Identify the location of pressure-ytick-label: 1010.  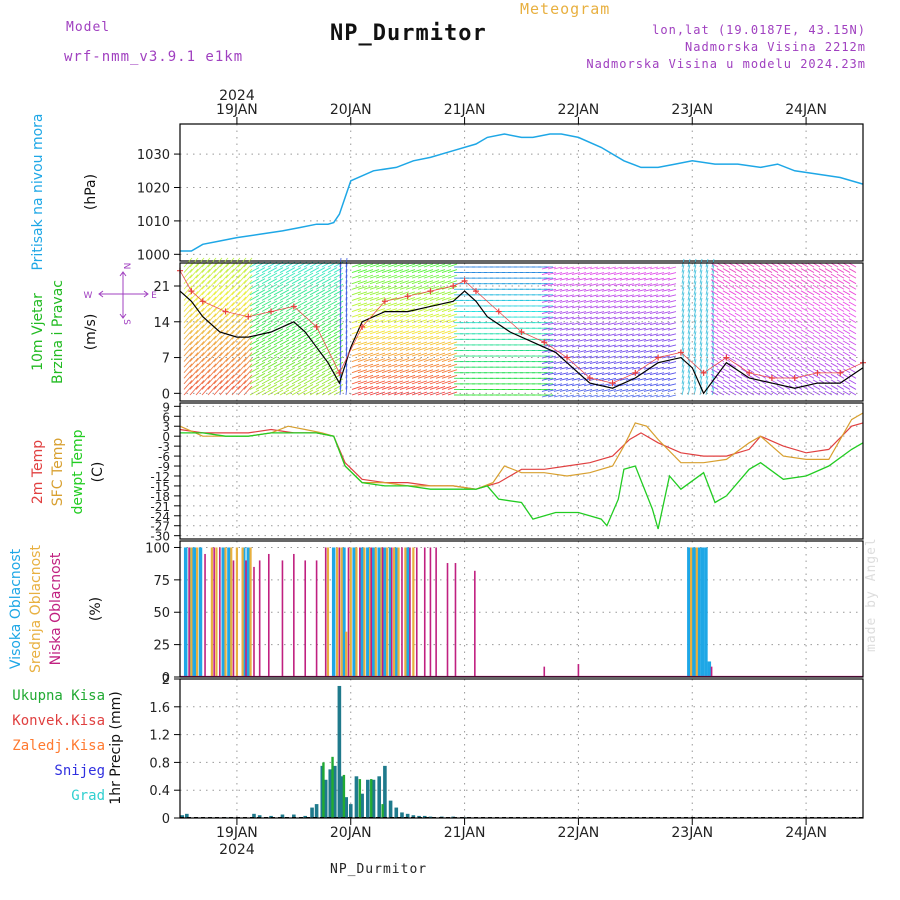
(153, 222).